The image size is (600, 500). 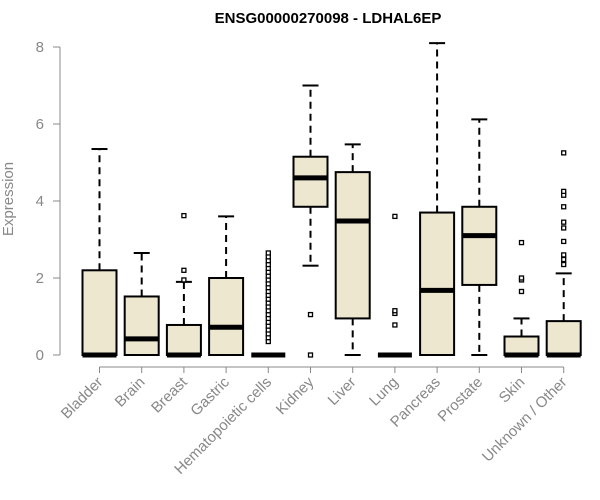 I want to click on x-tick-label: Liver, so click(x=342, y=391).